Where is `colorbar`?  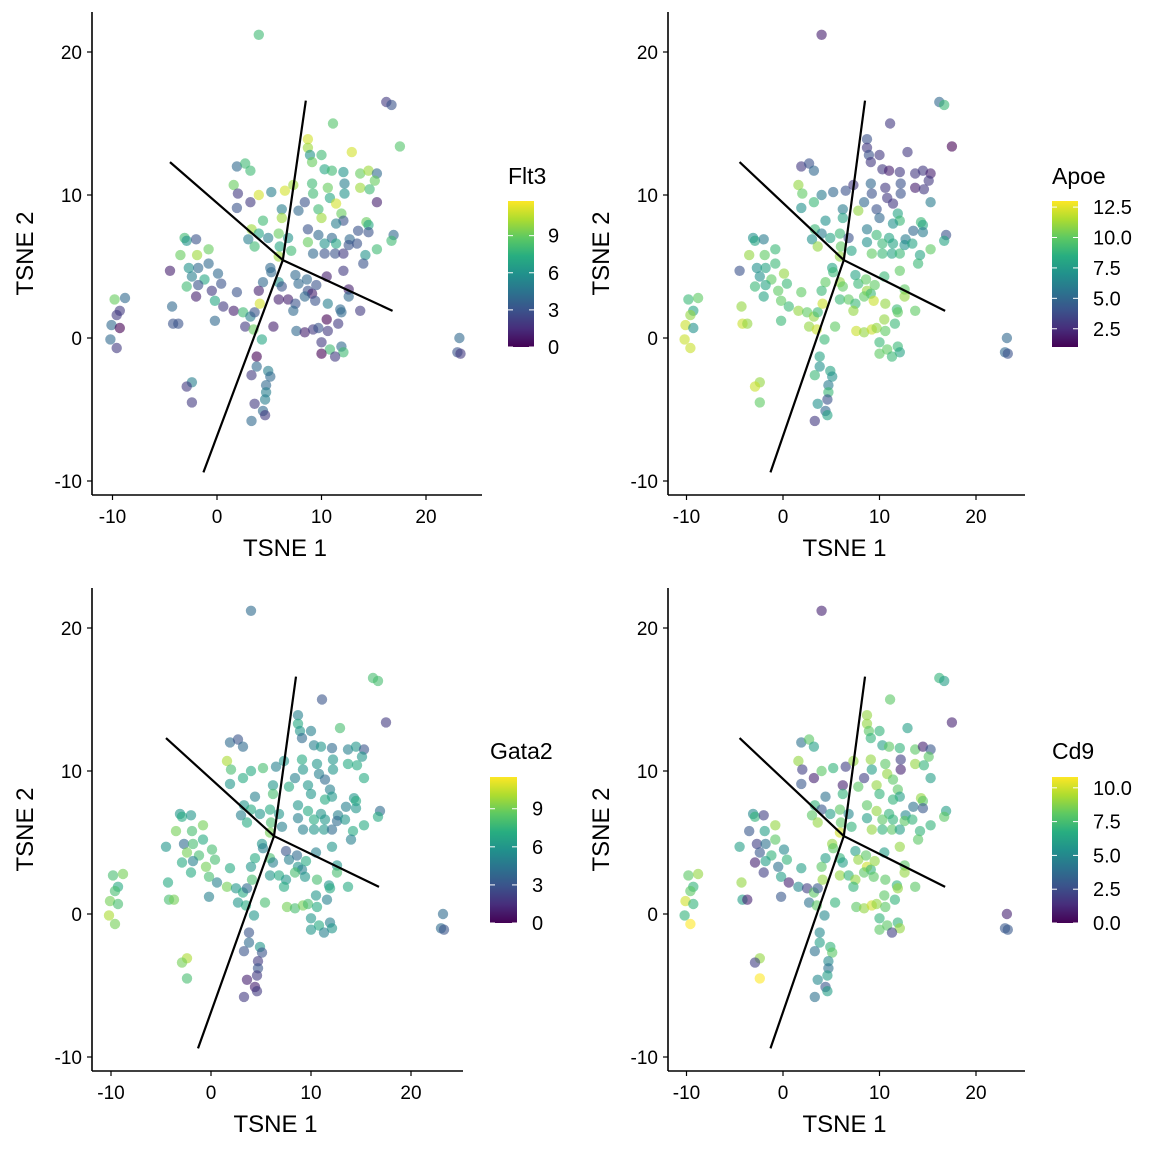
colorbar is located at coordinates (1065, 850).